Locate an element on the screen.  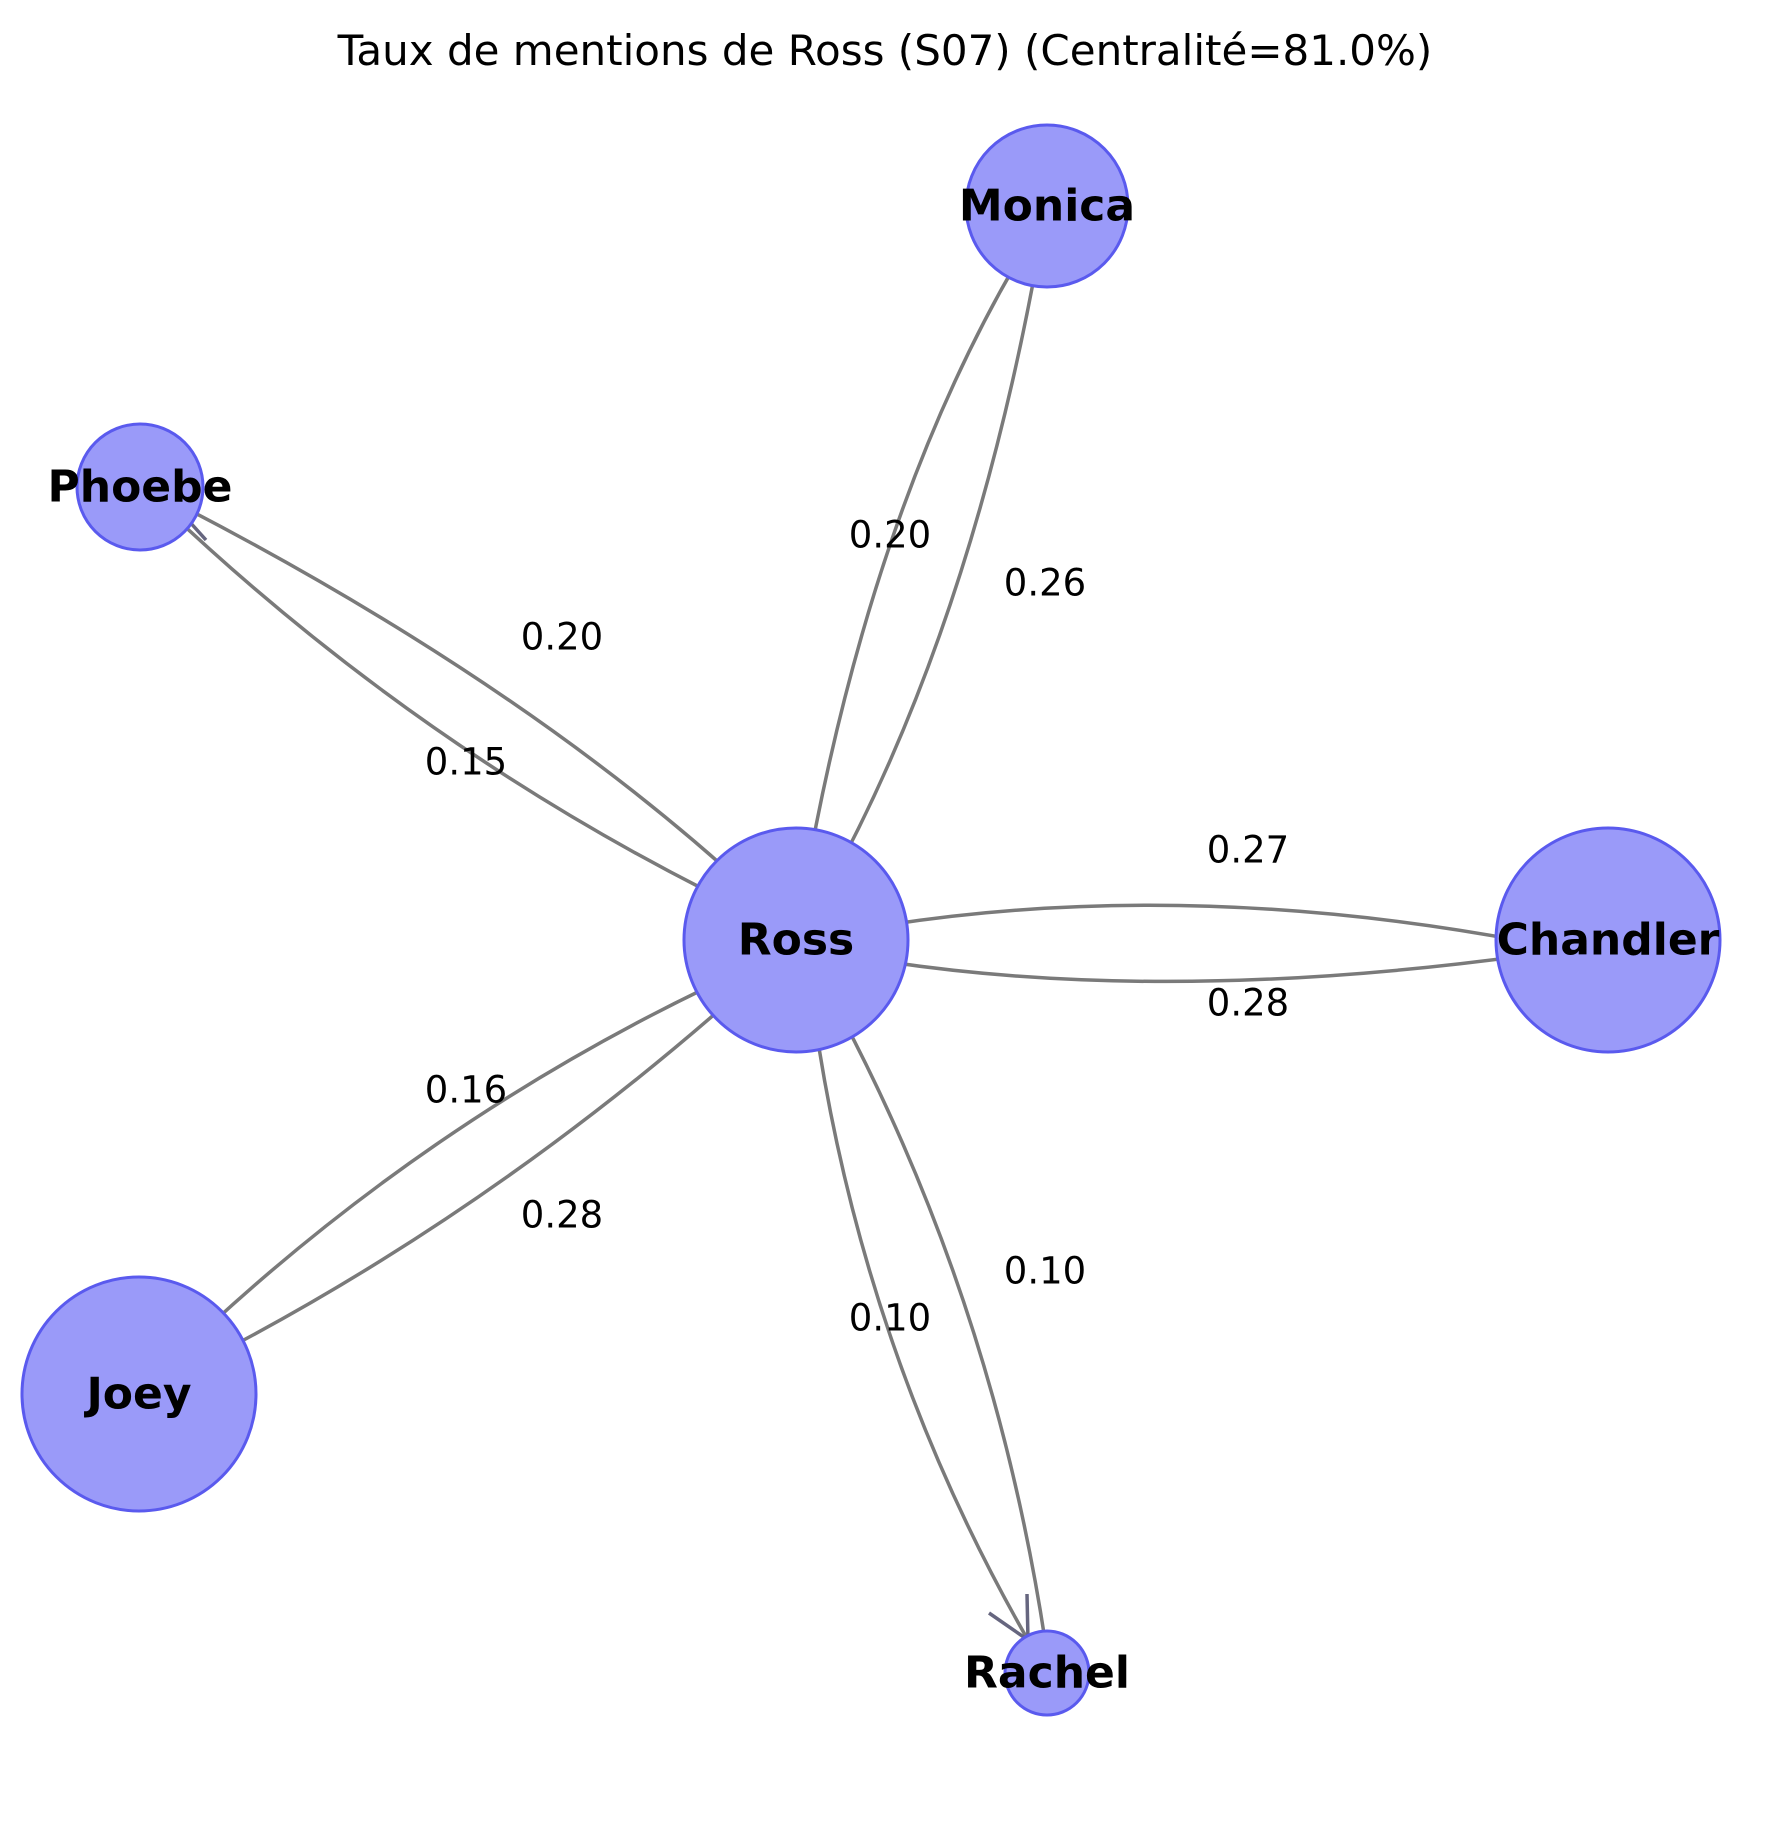
edge-rachel-to-ross is located at coordinates (931, 1306).